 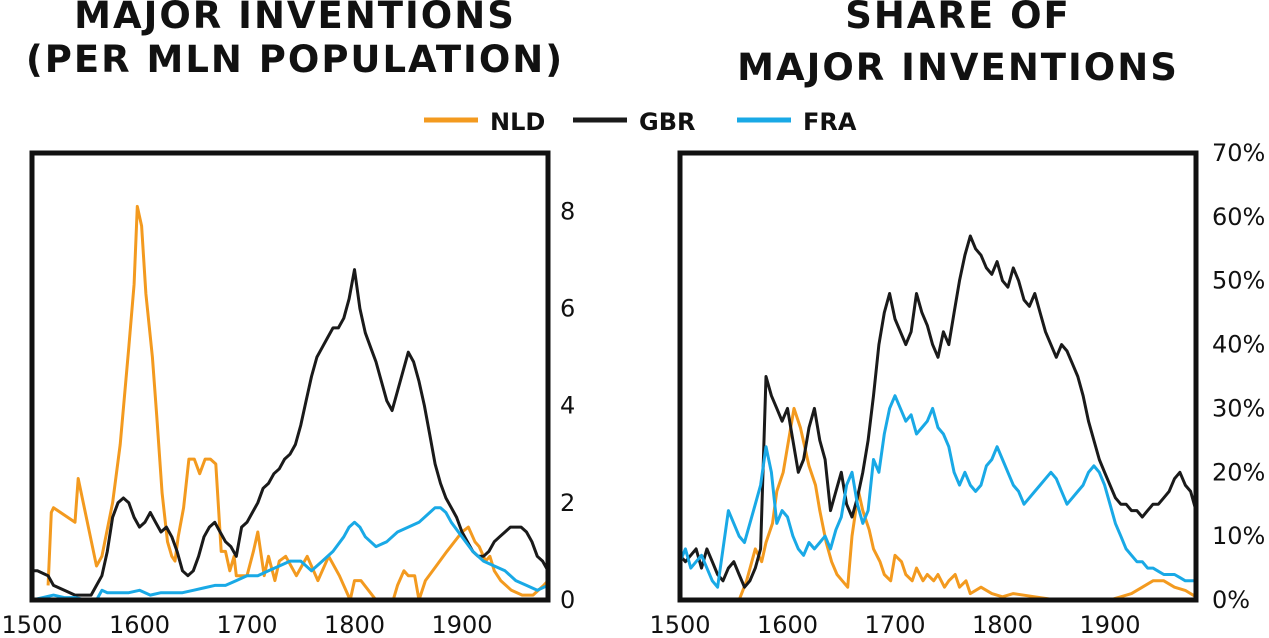 I want to click on right-x-tick-label: 1600, so click(x=787, y=624).